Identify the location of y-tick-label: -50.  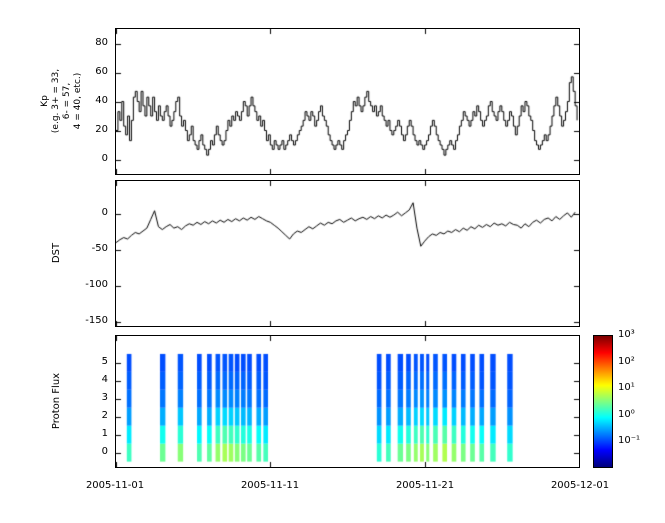
(99, 248).